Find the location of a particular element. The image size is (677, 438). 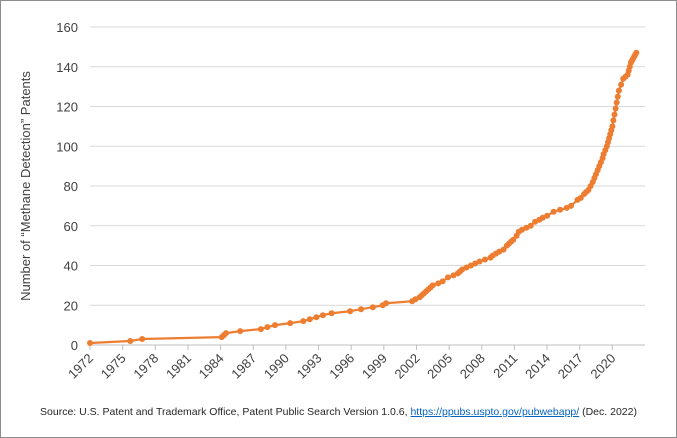

y-tick-label: 20 is located at coordinates (71, 305).